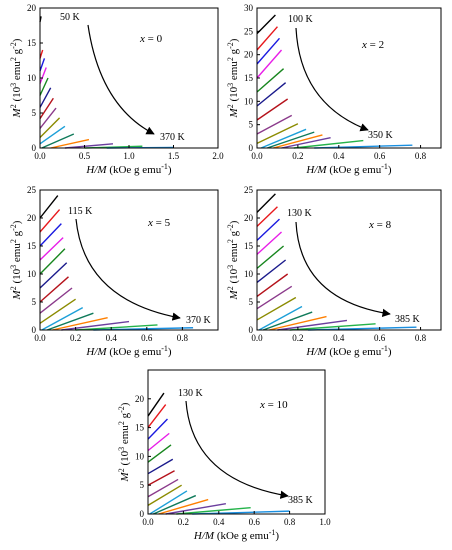  I want to click on y-tick-label: 10, so click(249, 101).